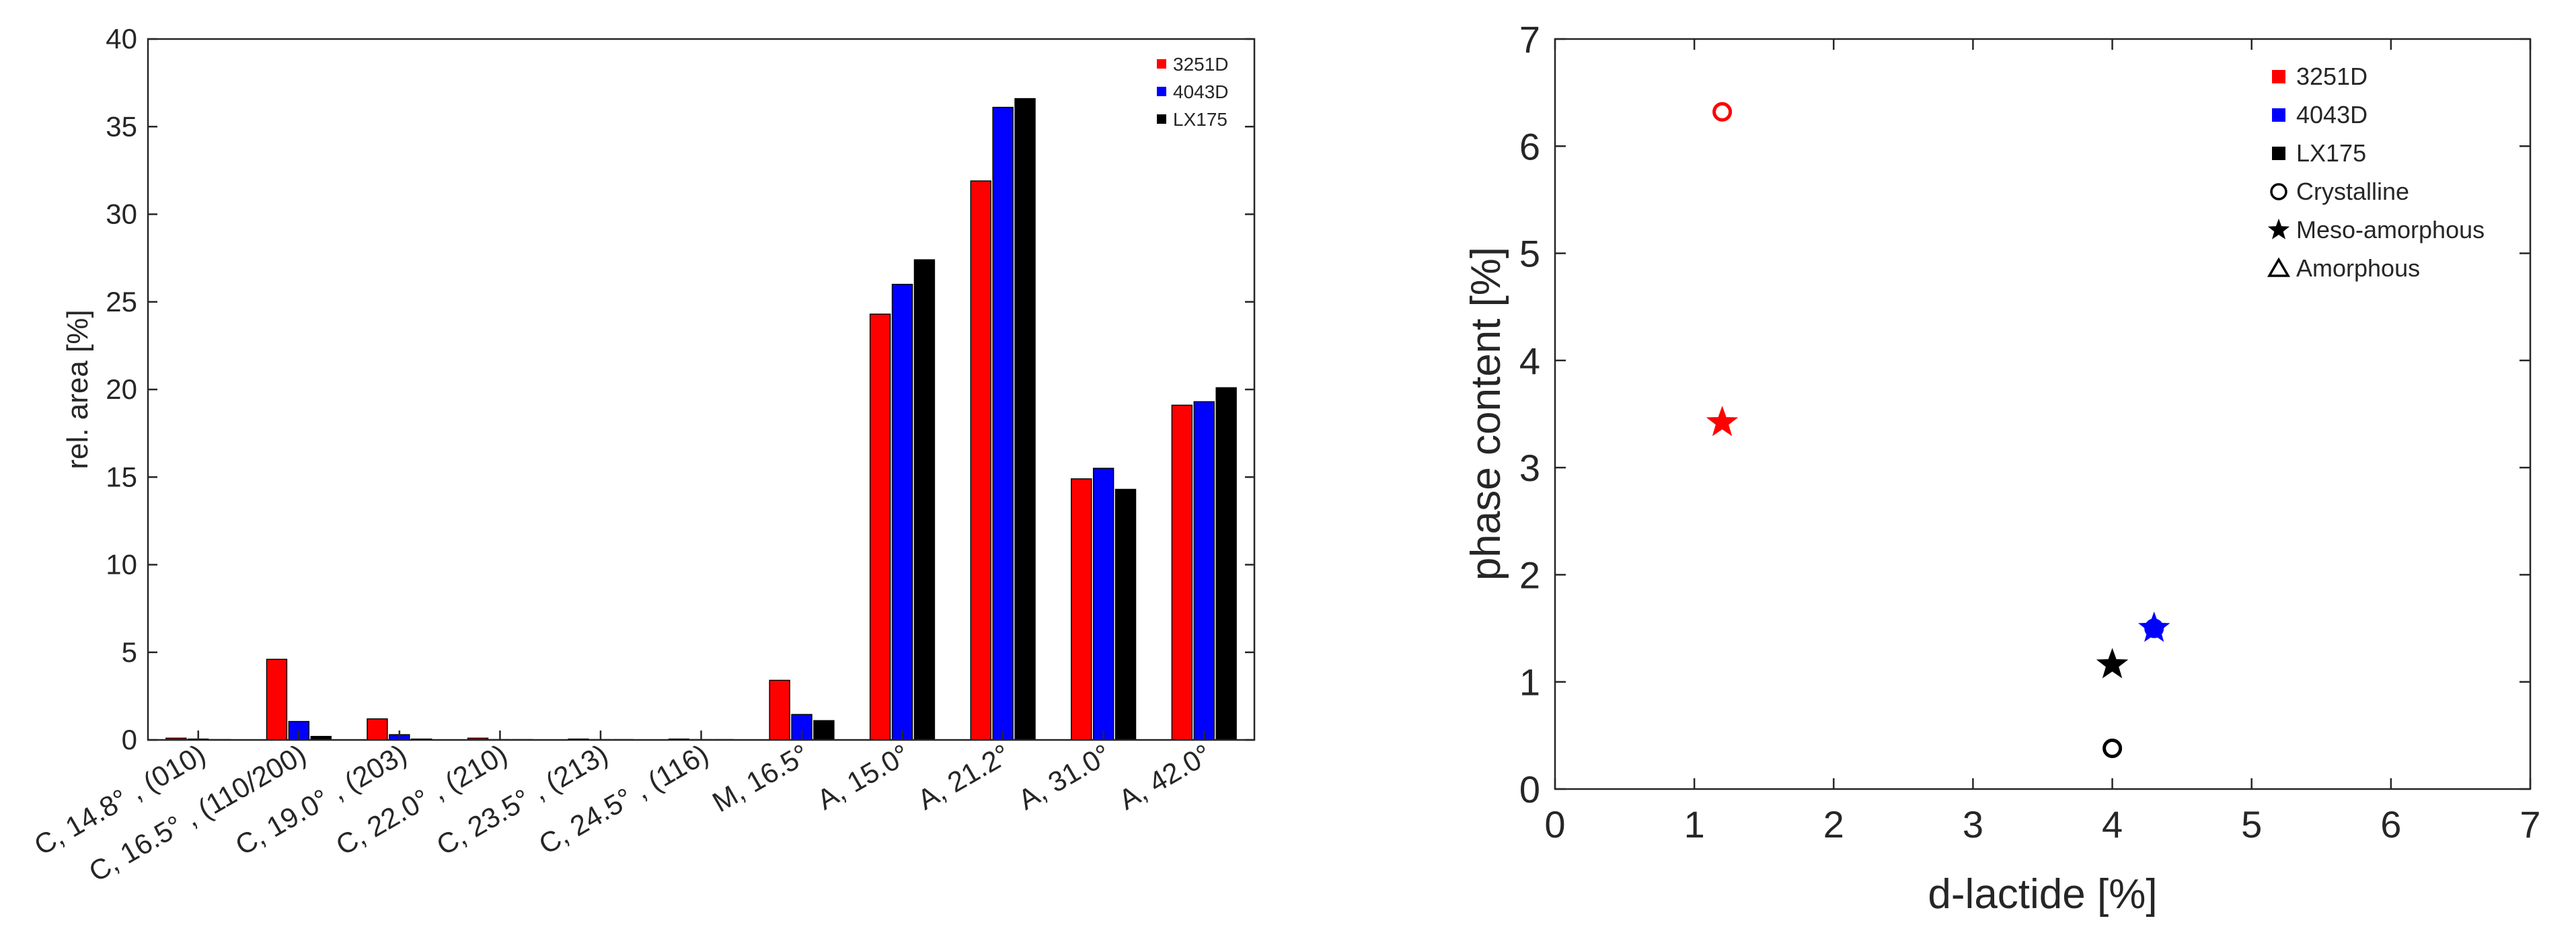  Describe the element at coordinates (1529, 361) in the screenshot. I see `scatter-y-tick-label: 4` at that location.